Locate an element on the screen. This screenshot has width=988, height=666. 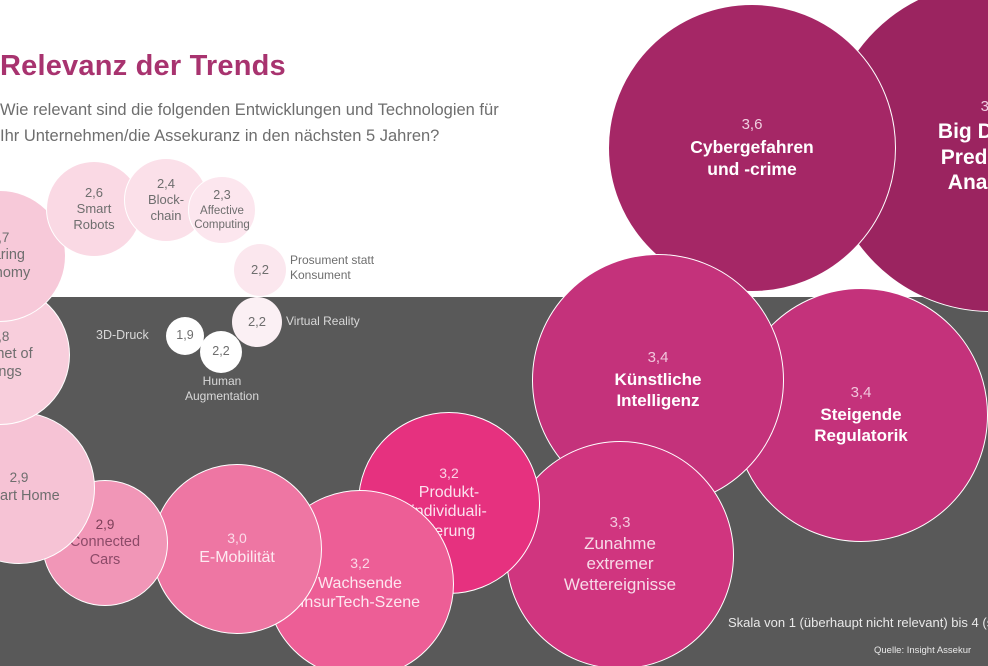
bubble-label-line-1: Cybergefahren is located at coordinates (752, 147).